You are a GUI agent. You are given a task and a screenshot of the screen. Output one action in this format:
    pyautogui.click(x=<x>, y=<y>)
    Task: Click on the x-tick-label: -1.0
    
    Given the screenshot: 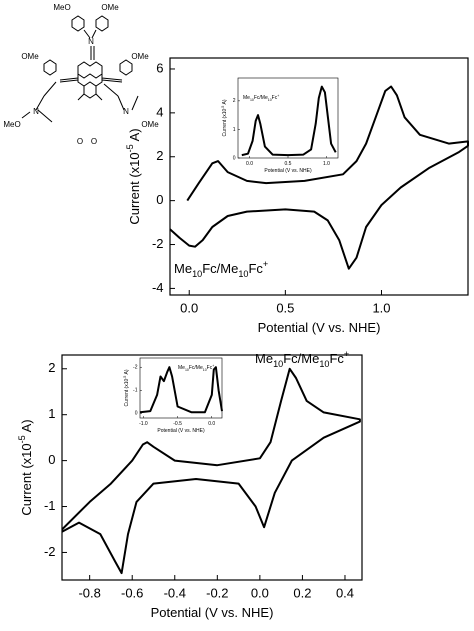 What is the action you would take?
    pyautogui.click(x=143, y=424)
    